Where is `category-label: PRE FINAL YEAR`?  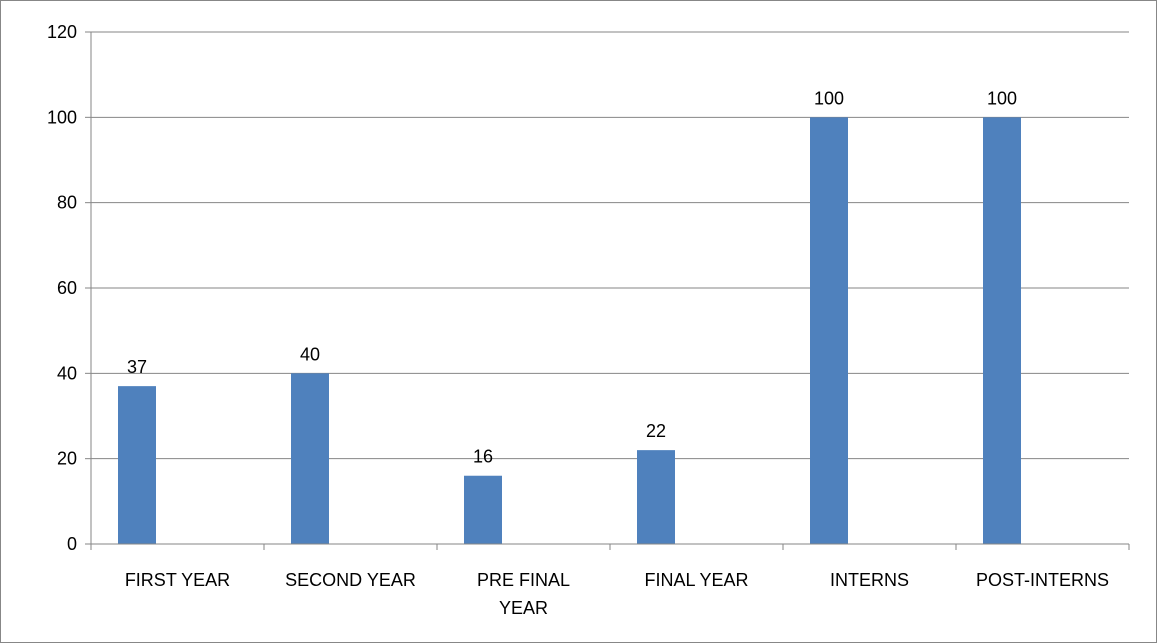 category-label: PRE FINAL YEAR is located at coordinates (523, 594).